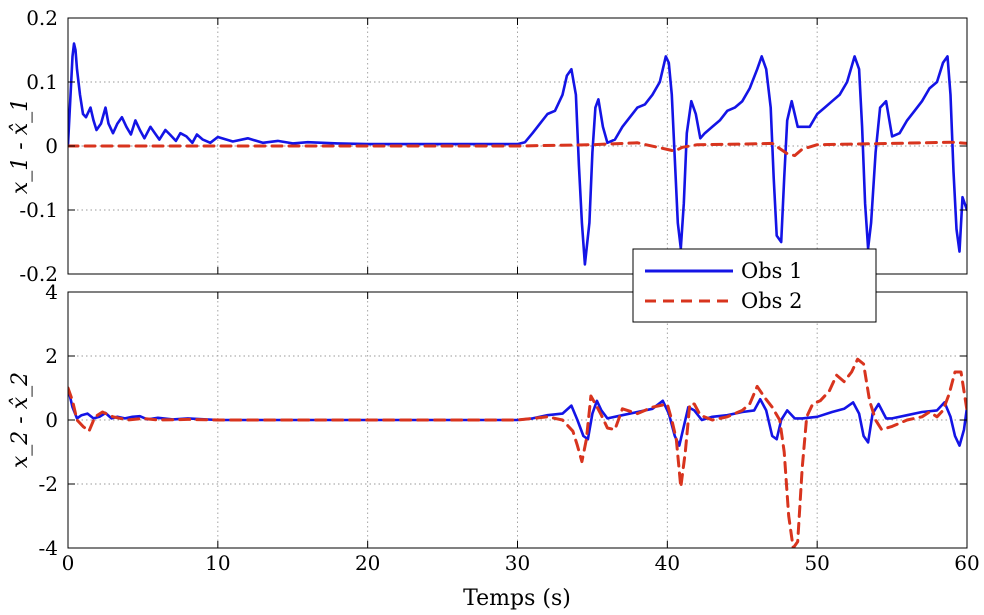  I want to click on legend: Obs 1 Obs 2, so click(754, 285).